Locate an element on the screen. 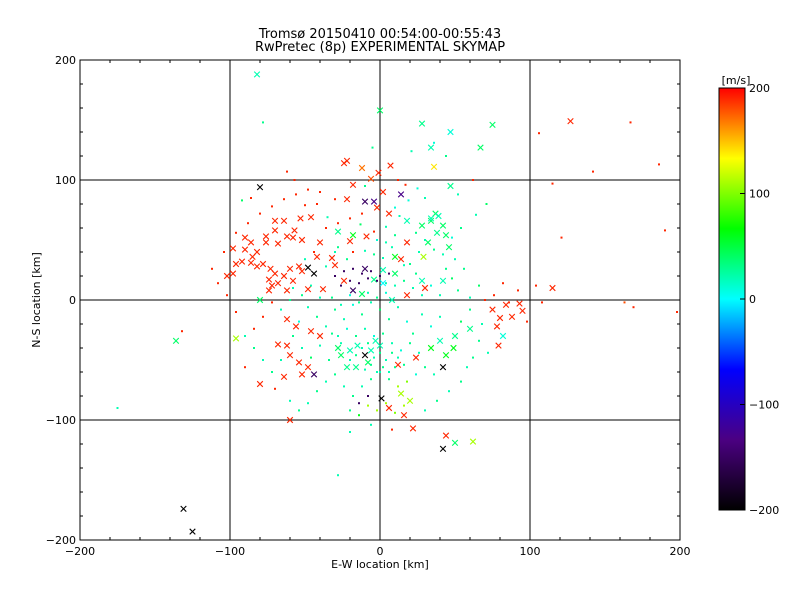  chart-subtitle: RwPretec (8p) EXPERIMENTAL SKYMAP is located at coordinates (380, 47).